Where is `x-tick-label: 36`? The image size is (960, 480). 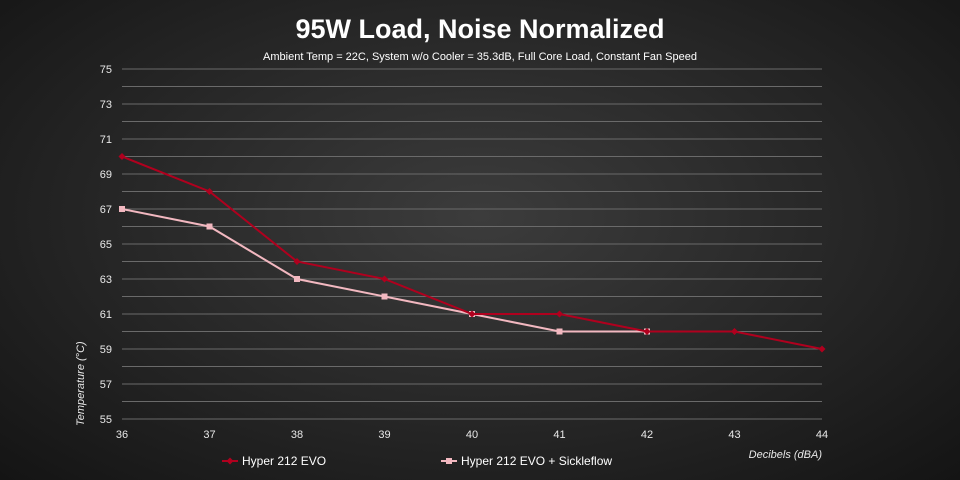
x-tick-label: 36 is located at coordinates (122, 435).